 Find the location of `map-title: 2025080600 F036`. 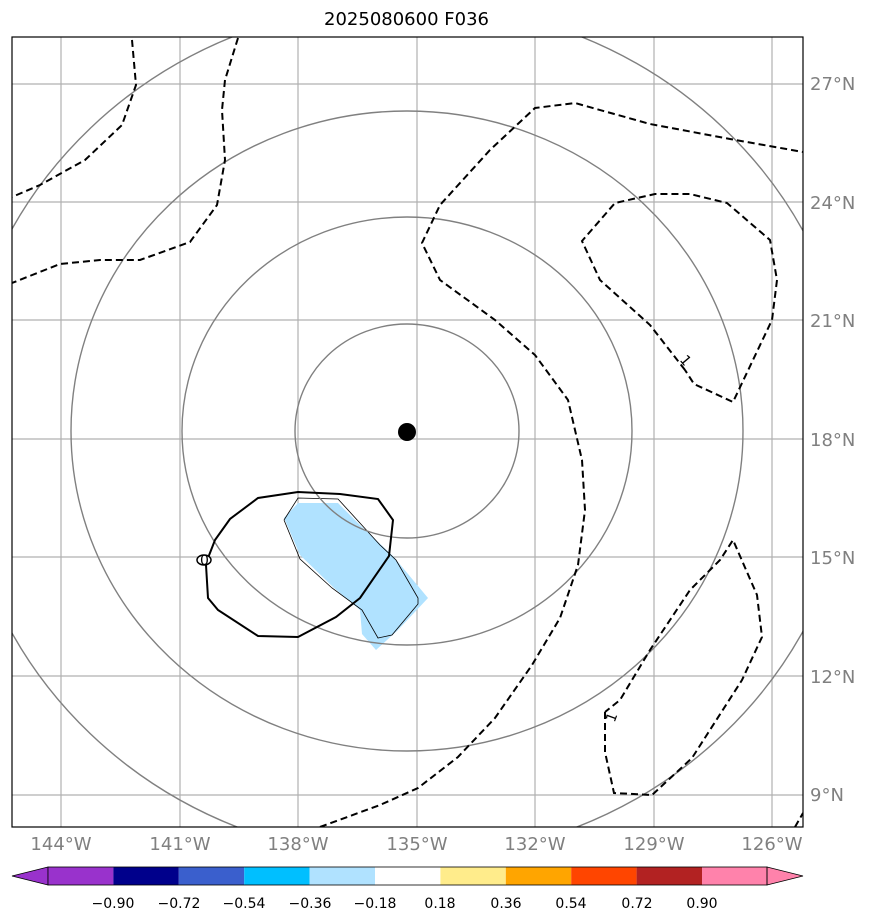

map-title: 2025080600 F036 is located at coordinates (406, 19).